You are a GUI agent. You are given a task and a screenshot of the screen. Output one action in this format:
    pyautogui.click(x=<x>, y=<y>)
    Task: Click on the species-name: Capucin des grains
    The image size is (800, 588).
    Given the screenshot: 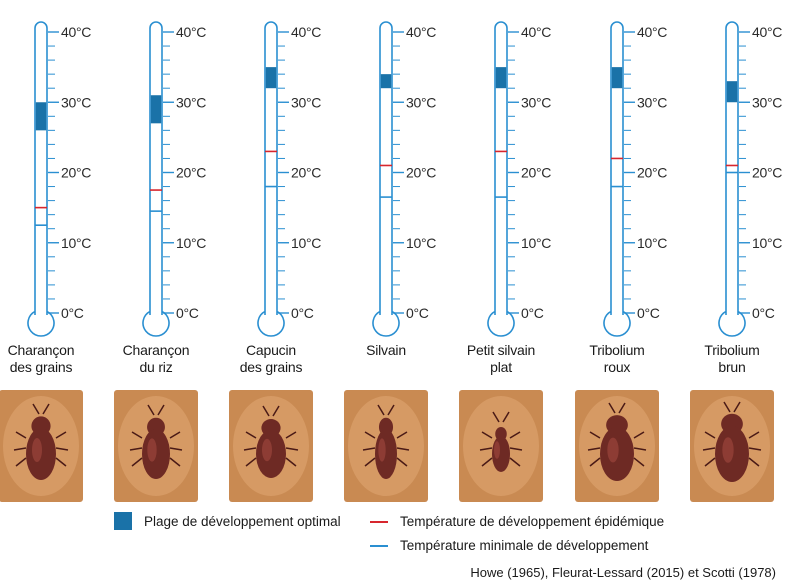 What is the action you would take?
    pyautogui.click(x=271, y=359)
    